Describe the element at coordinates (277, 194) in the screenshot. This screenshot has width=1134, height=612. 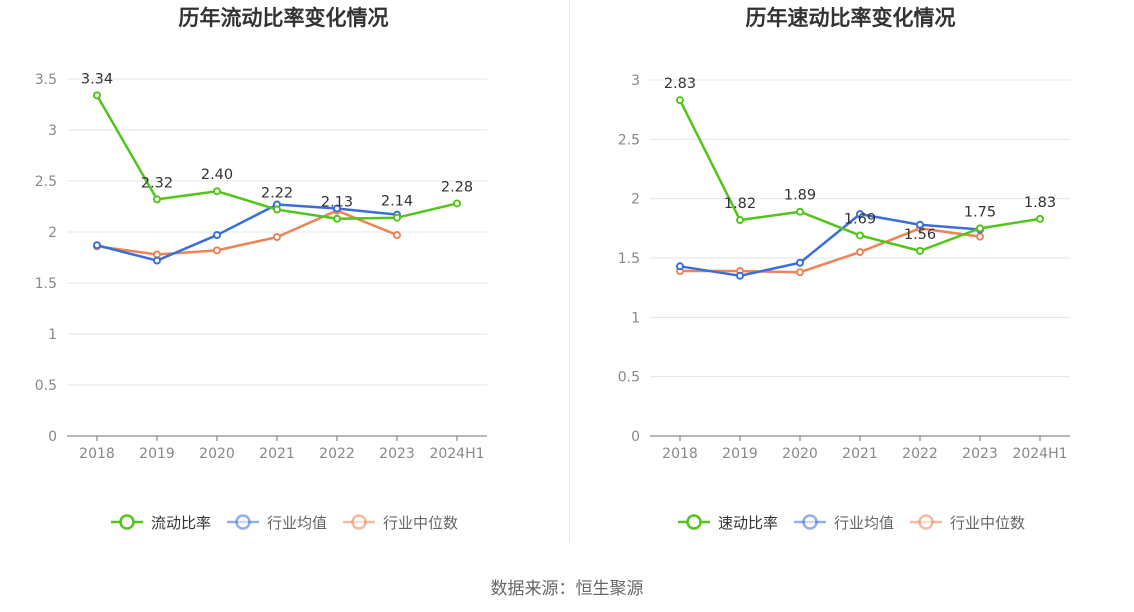
I see `data-label: 2.22` at that location.